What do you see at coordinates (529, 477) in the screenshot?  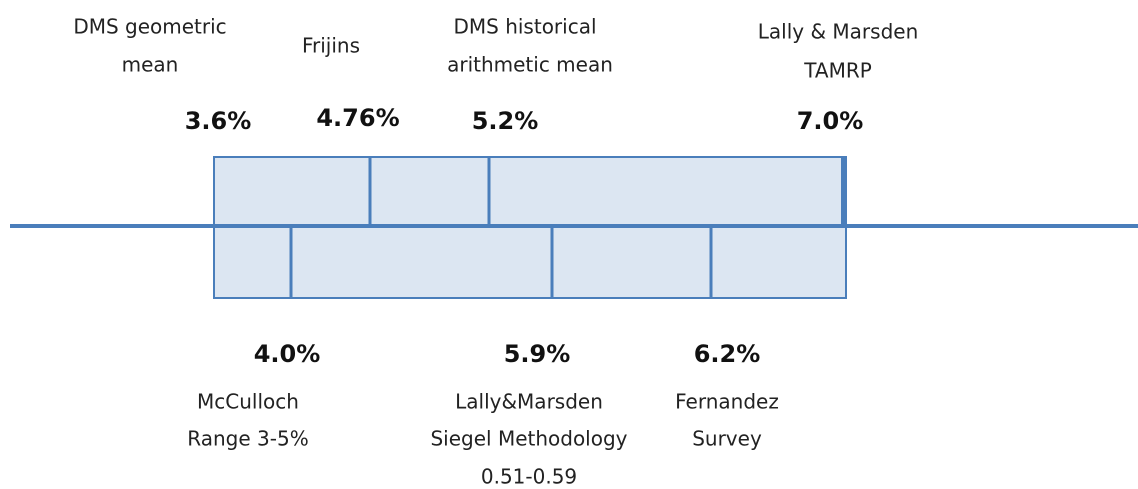 I see `label: 0.51-0.59` at bounding box center [529, 477].